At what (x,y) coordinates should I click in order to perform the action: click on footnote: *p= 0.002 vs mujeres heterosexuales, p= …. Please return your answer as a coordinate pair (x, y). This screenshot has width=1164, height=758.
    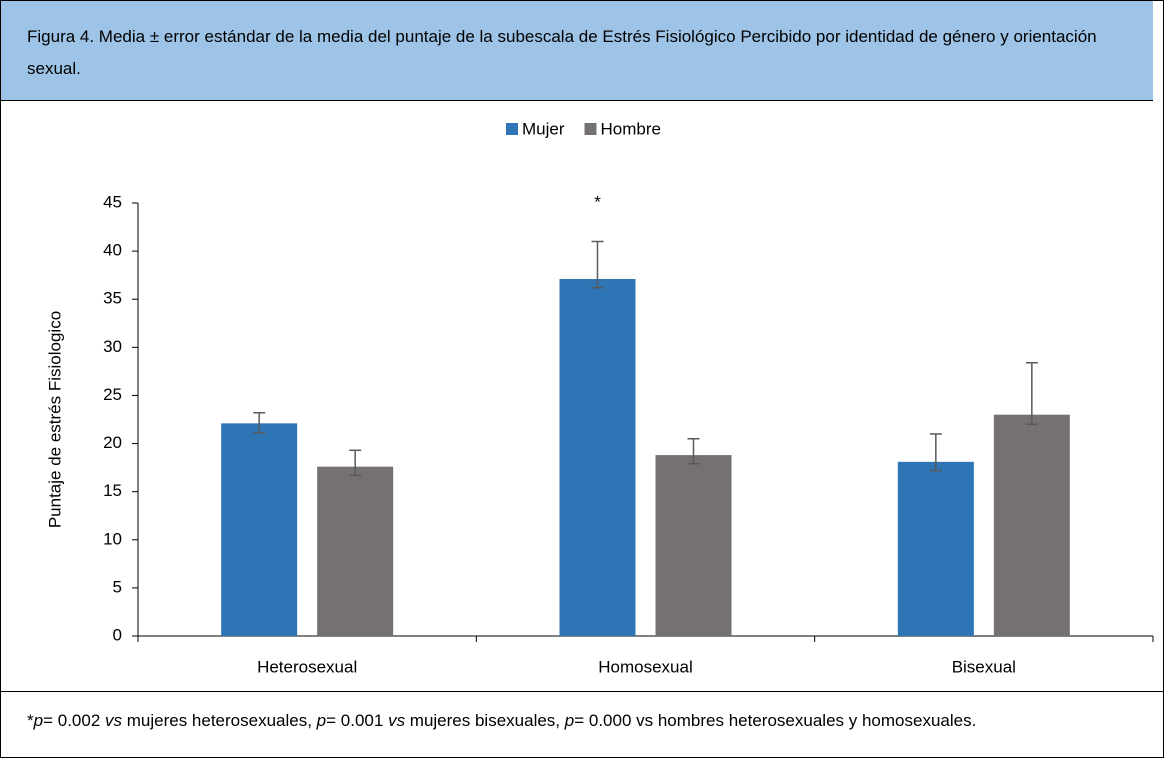
    Looking at the image, I should click on (582, 713).